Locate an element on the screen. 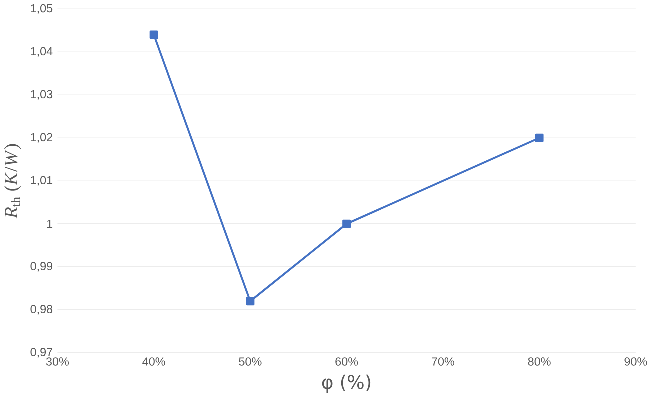 The height and width of the screenshot is (397, 652). y-tick-label: 1 is located at coordinates (50, 224).